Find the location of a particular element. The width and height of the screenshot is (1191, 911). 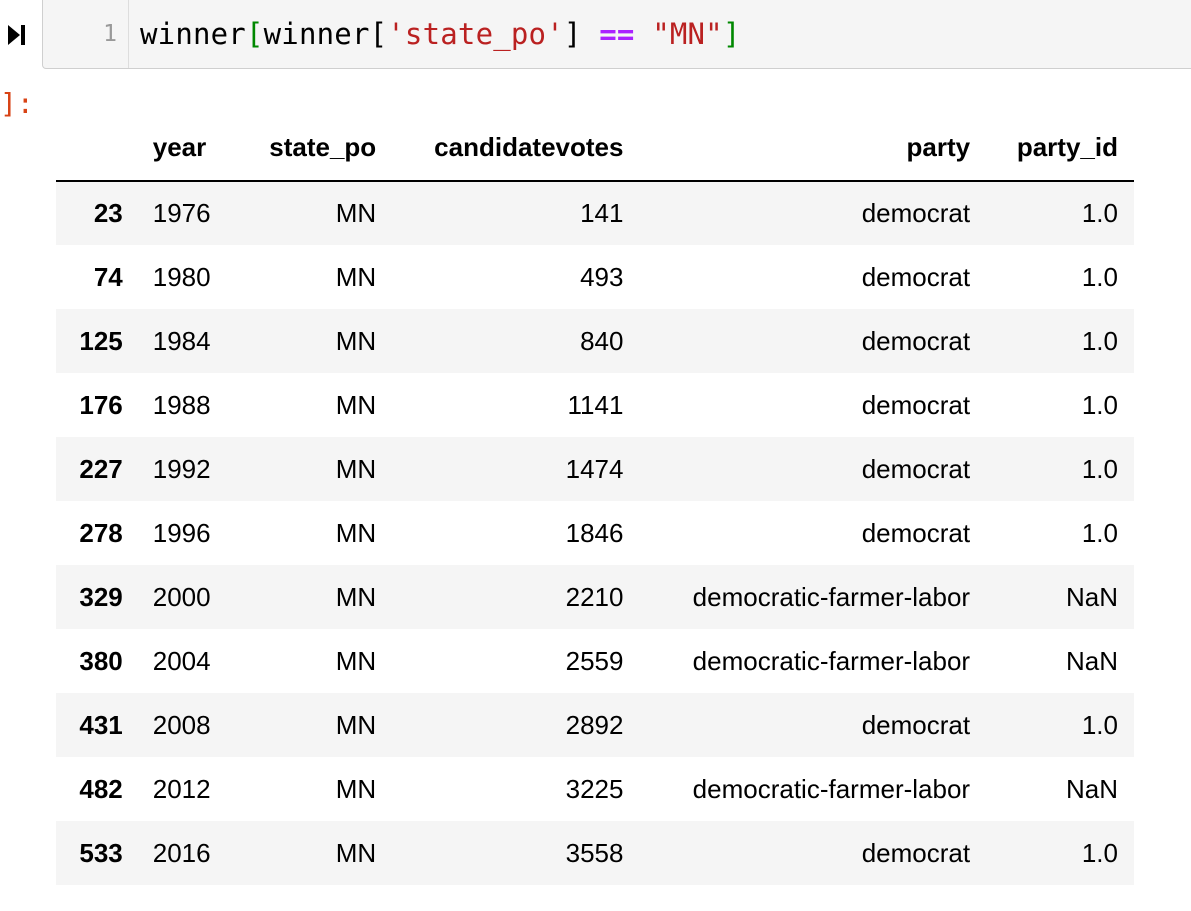

code-token-bracket: [ is located at coordinates (254, 34).